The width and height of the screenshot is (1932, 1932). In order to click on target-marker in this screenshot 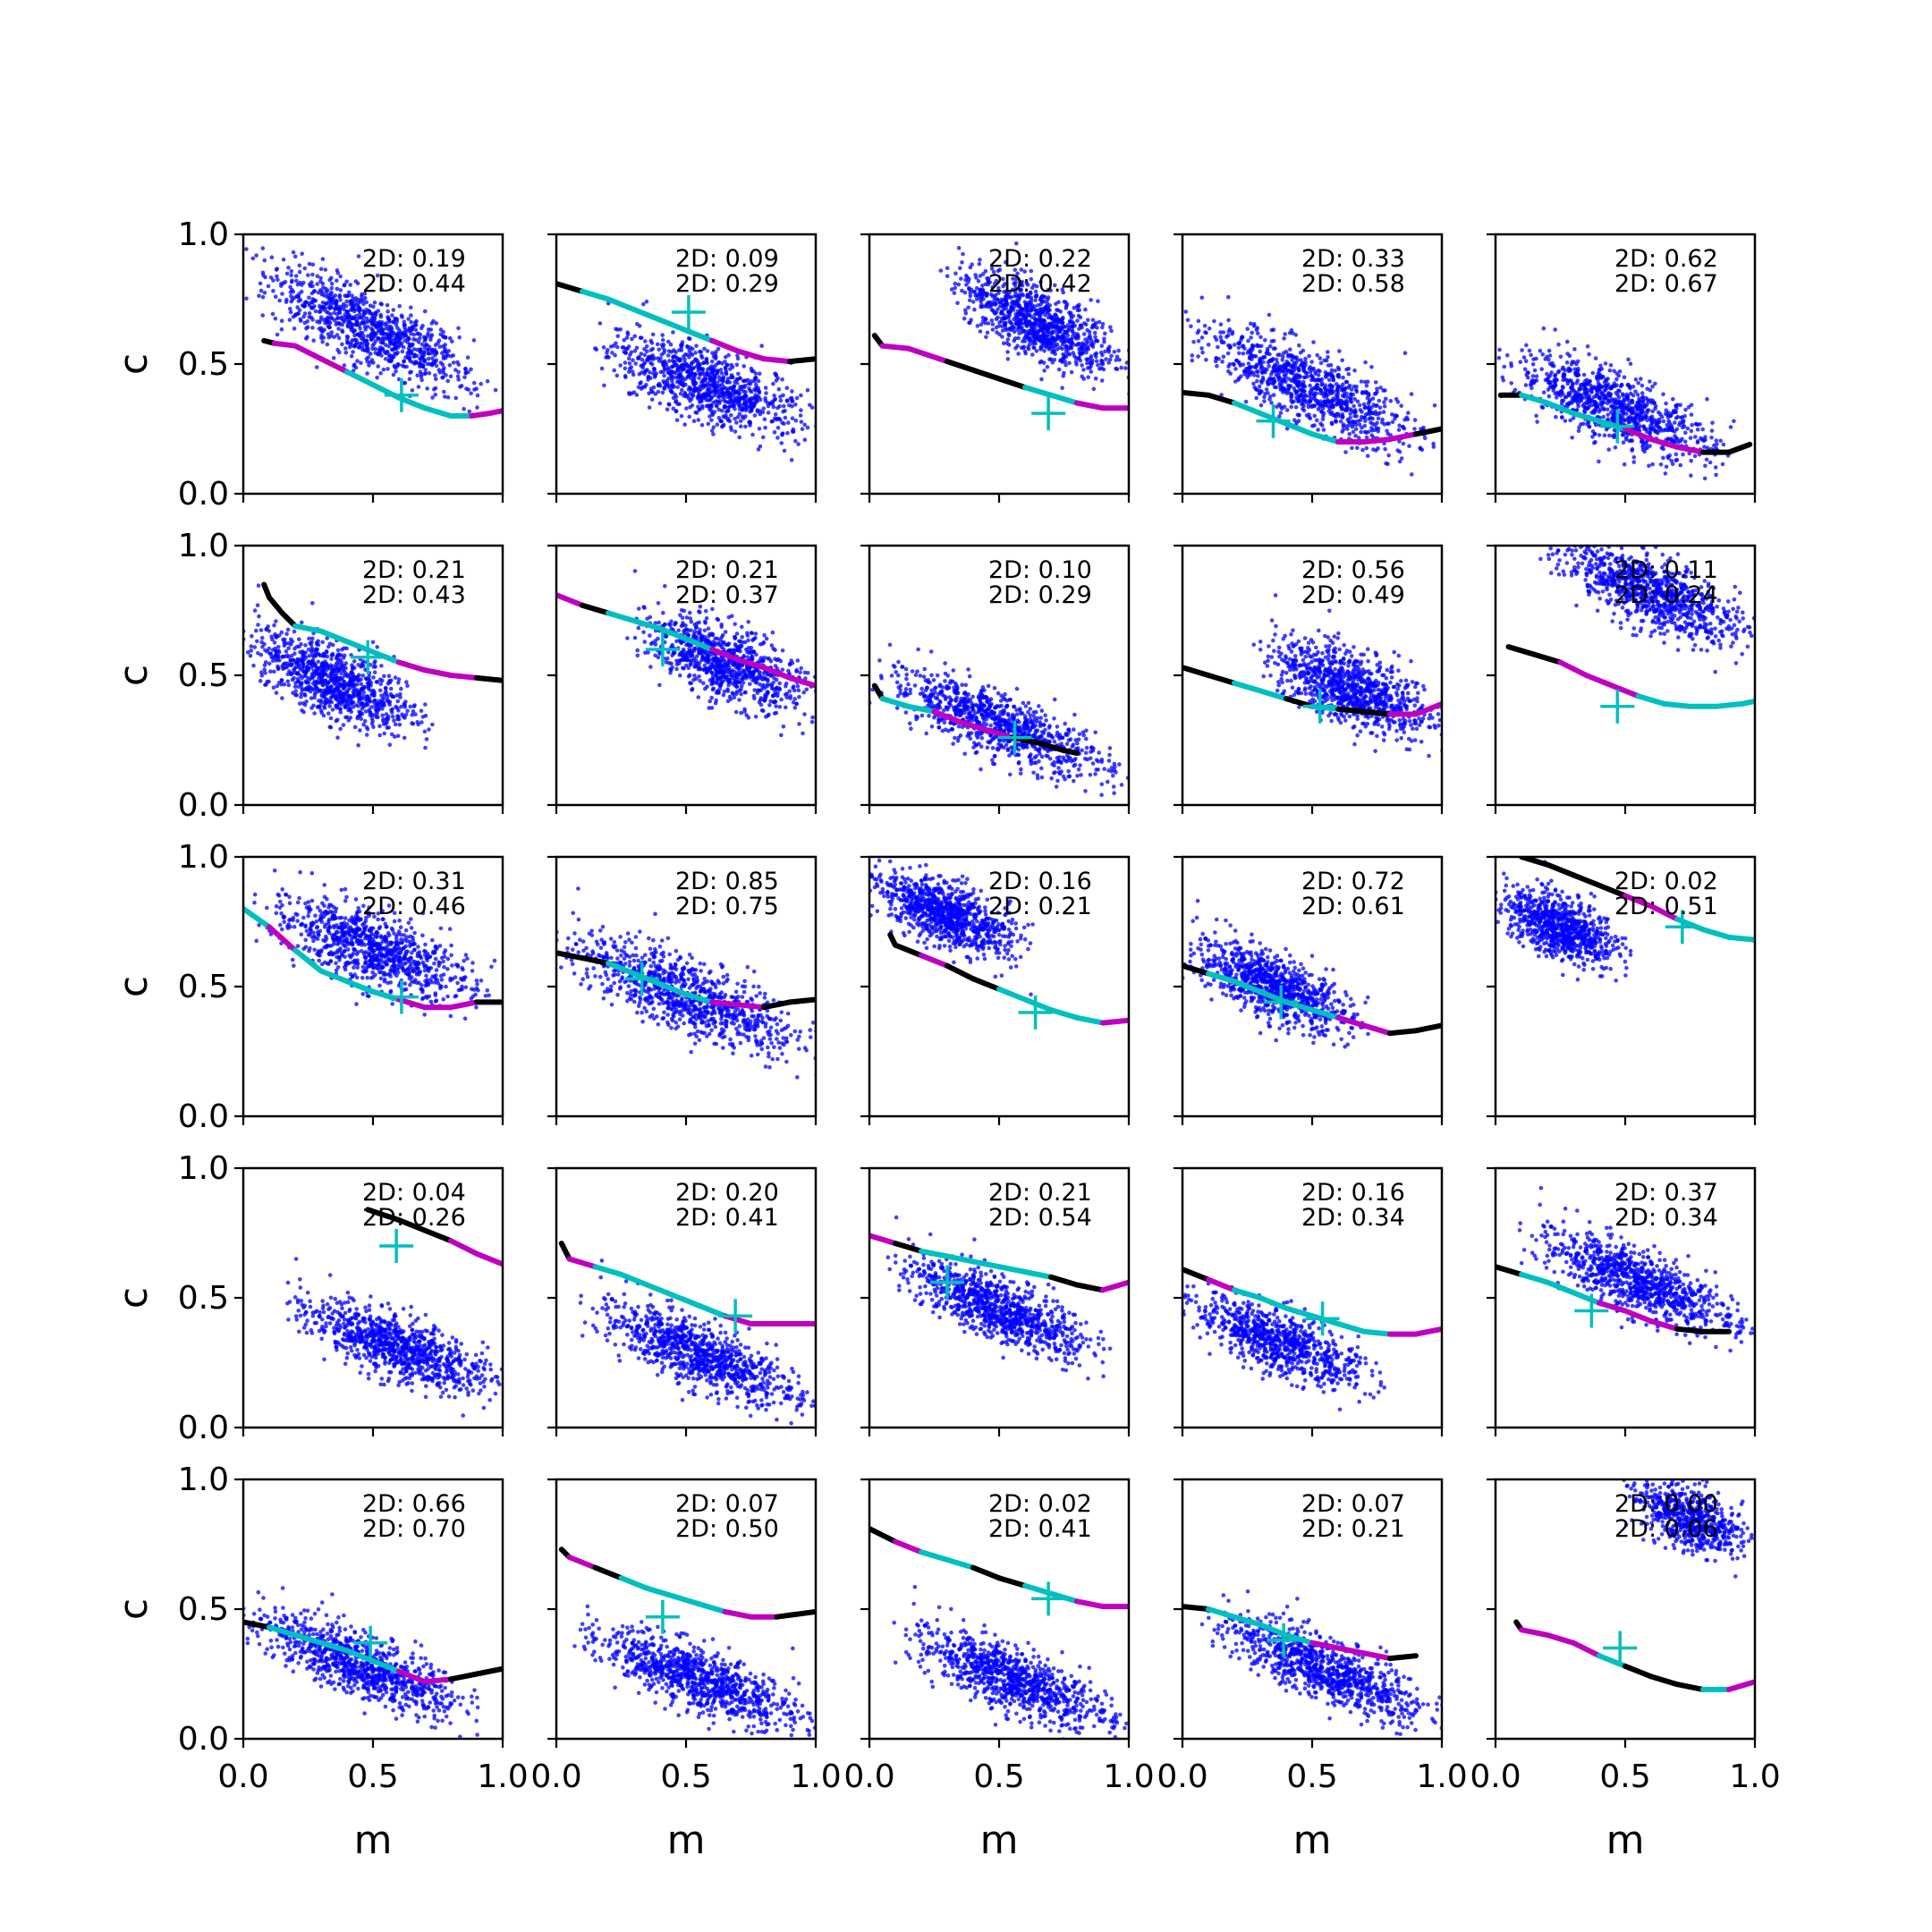, I will do `click(1273, 420)`.